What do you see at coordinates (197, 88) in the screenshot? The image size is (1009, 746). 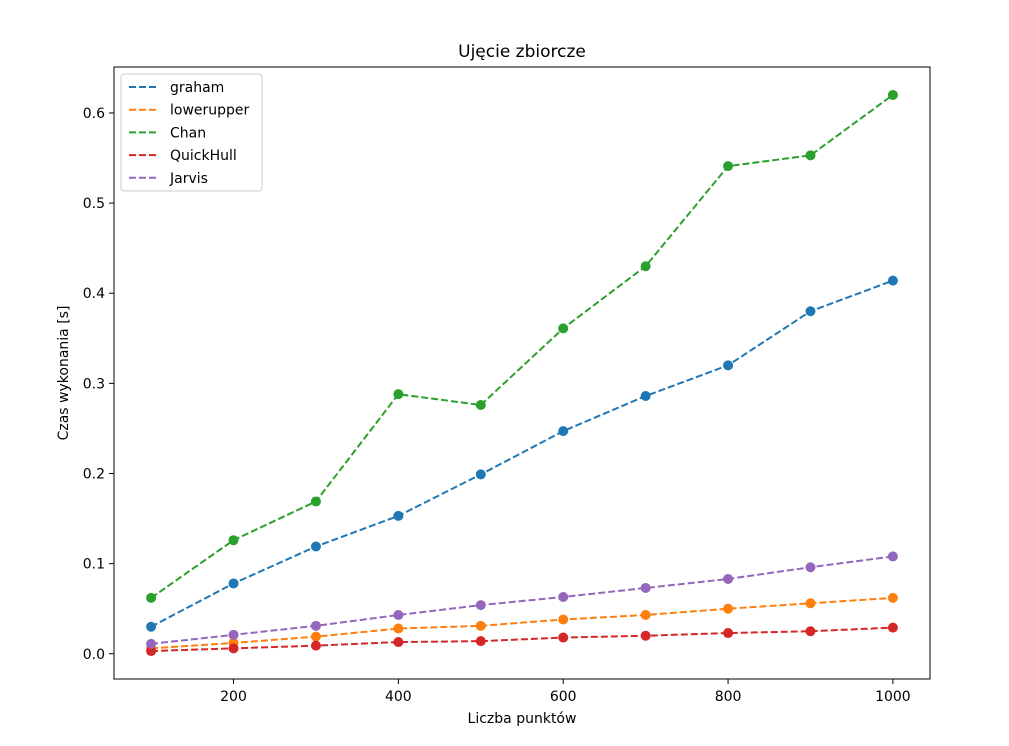 I see `legend-label-graham: graham` at bounding box center [197, 88].